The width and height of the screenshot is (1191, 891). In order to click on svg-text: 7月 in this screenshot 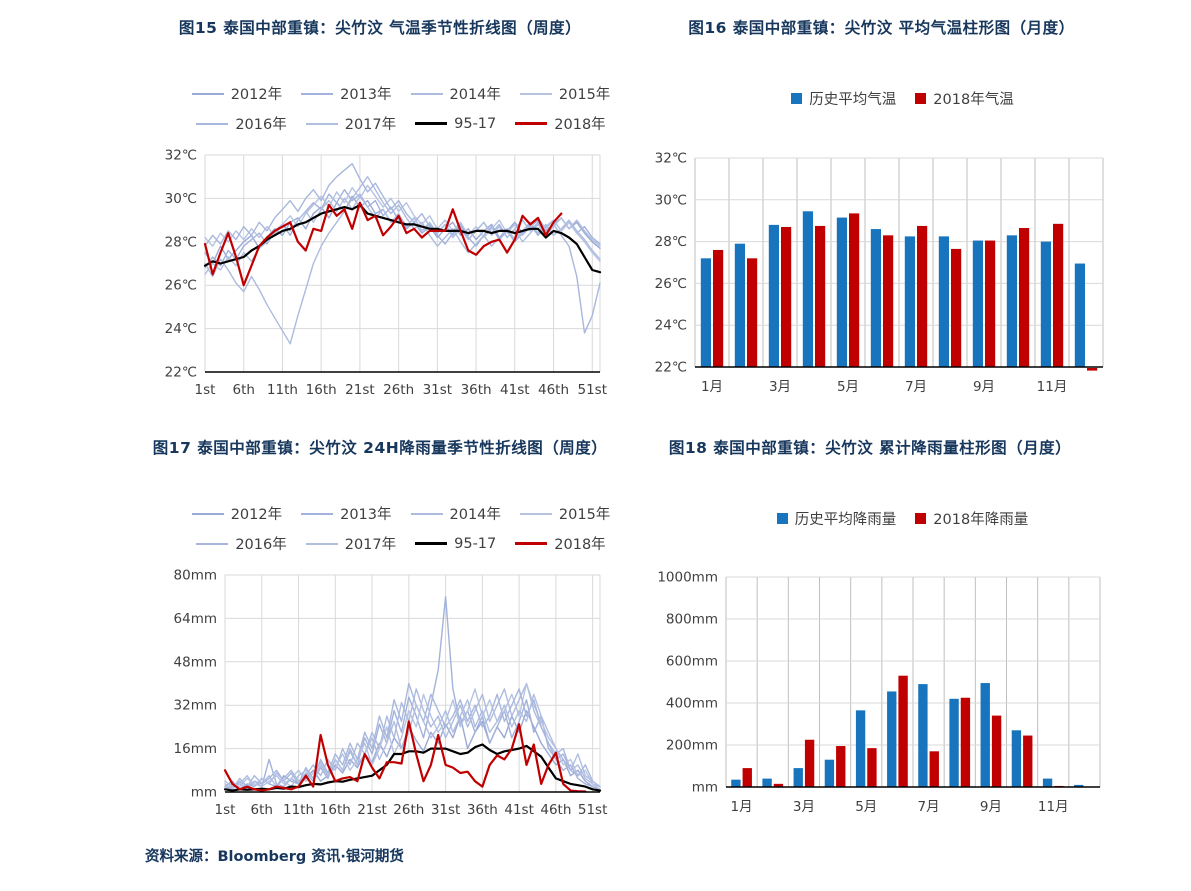, I will do `click(929, 807)`.